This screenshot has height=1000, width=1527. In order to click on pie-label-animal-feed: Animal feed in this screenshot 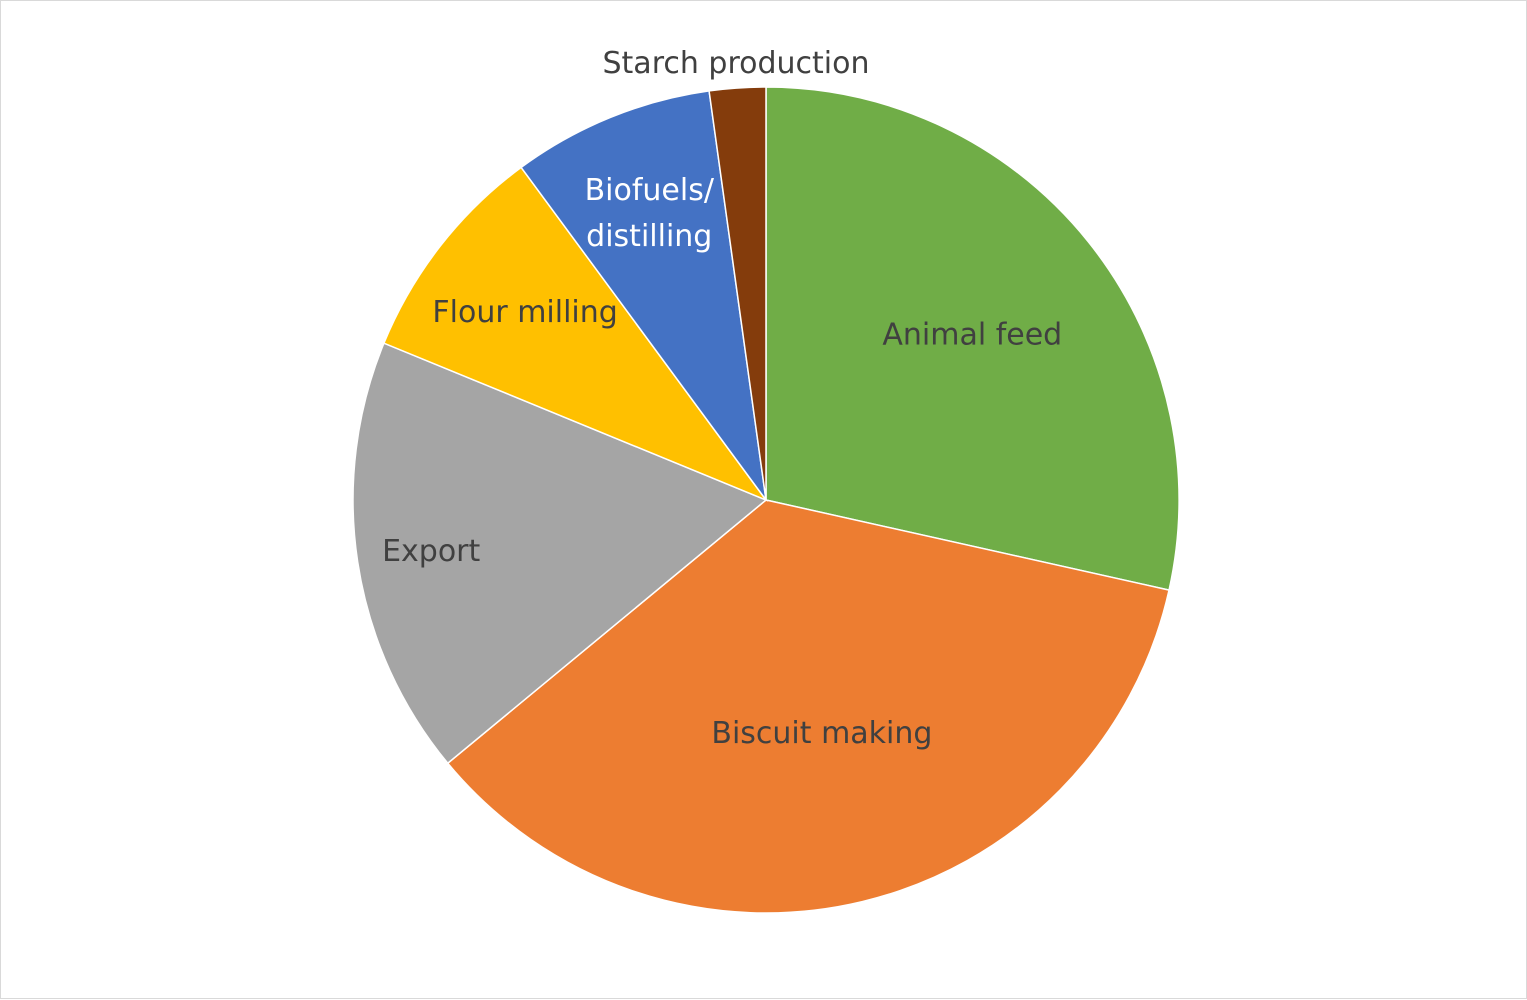, I will do `click(972, 335)`.